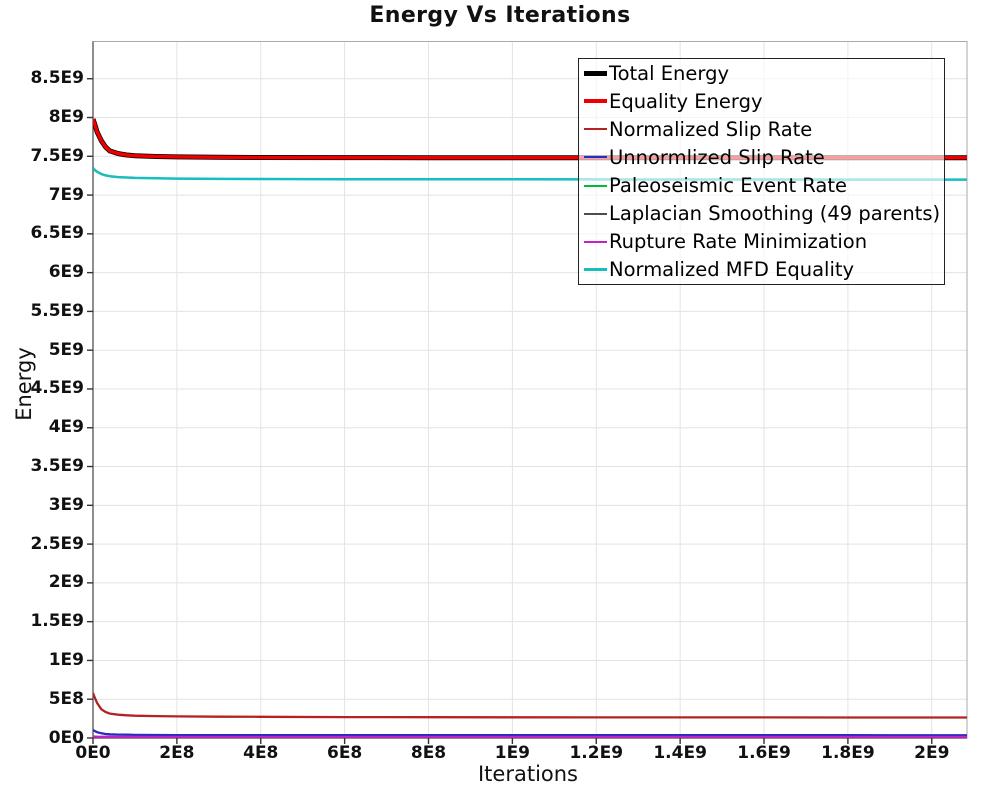 The image size is (1000, 800). Describe the element at coordinates (530, 736) in the screenshot. I see `series-line-rupture-rate-minimization` at that location.